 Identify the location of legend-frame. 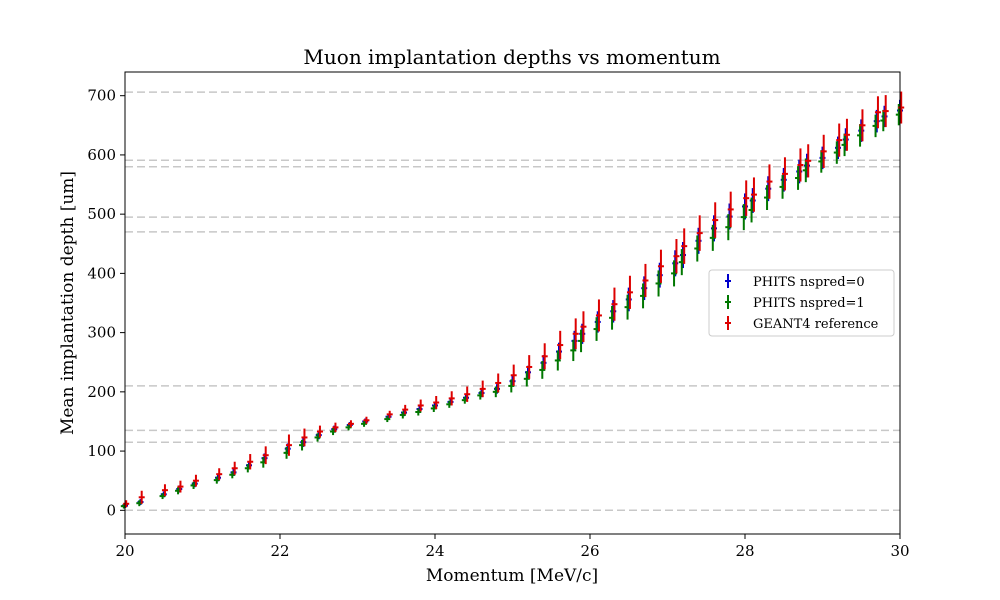
(801, 303).